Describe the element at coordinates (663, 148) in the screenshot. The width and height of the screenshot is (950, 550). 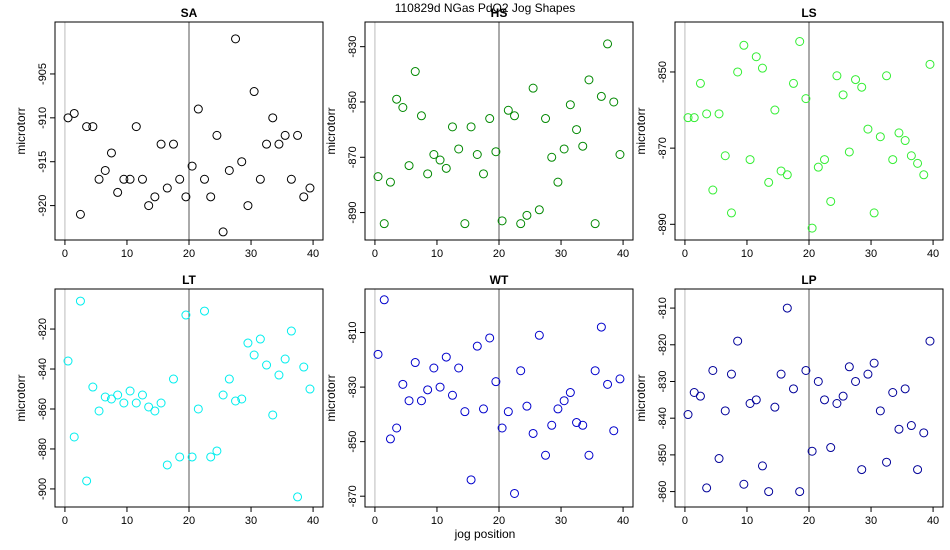
I see `y-tick-label: -870` at that location.